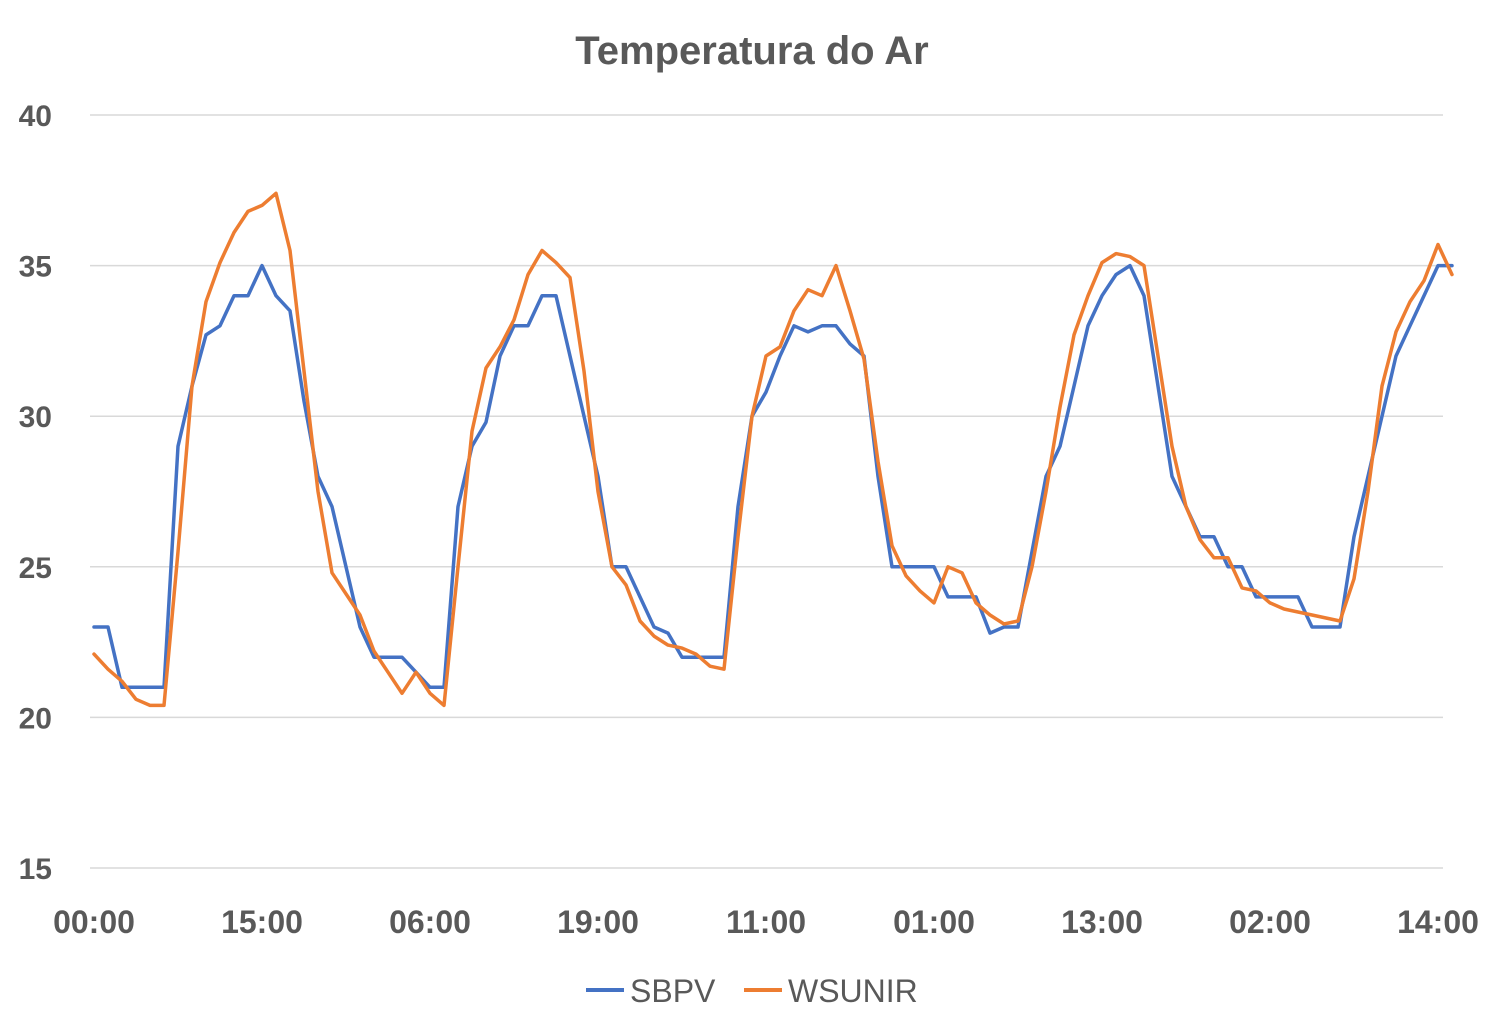 The width and height of the screenshot is (1508, 1035). I want to click on legend: SBPV WSUNIR, so click(752, 991).